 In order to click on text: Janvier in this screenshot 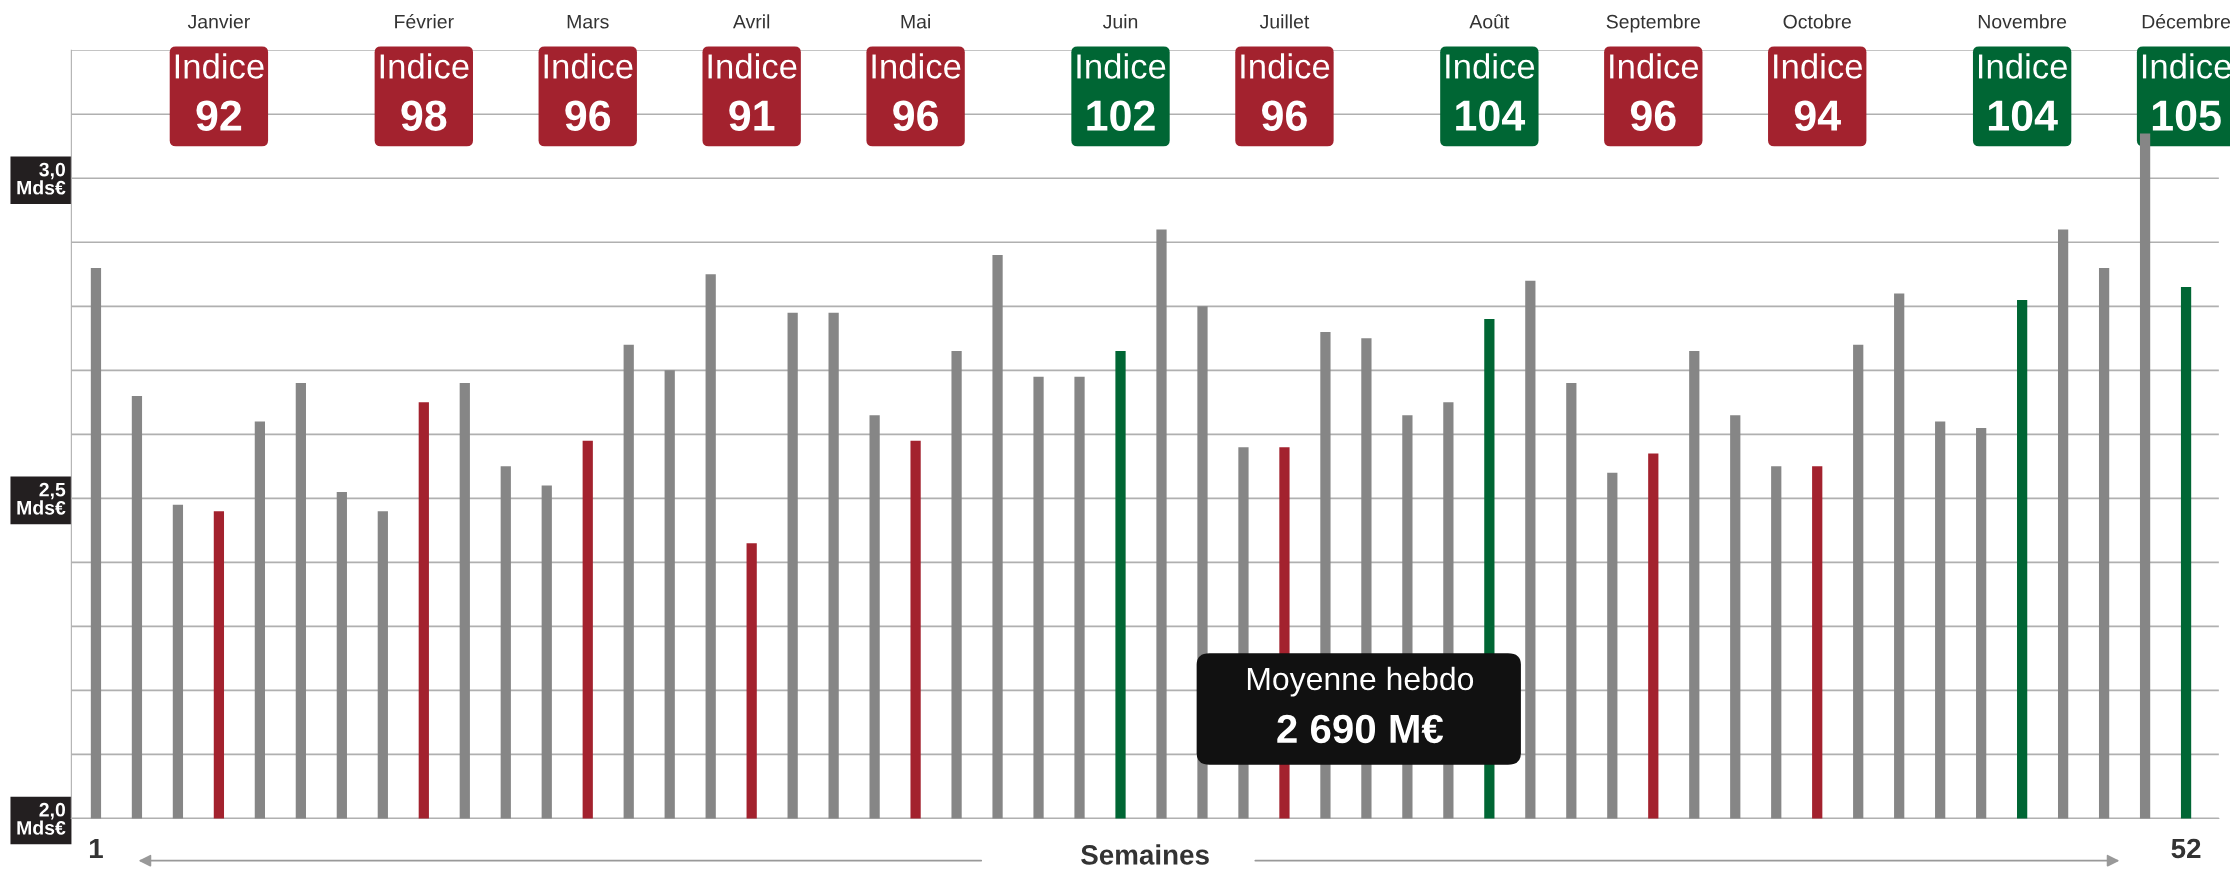, I will do `click(218, 21)`.